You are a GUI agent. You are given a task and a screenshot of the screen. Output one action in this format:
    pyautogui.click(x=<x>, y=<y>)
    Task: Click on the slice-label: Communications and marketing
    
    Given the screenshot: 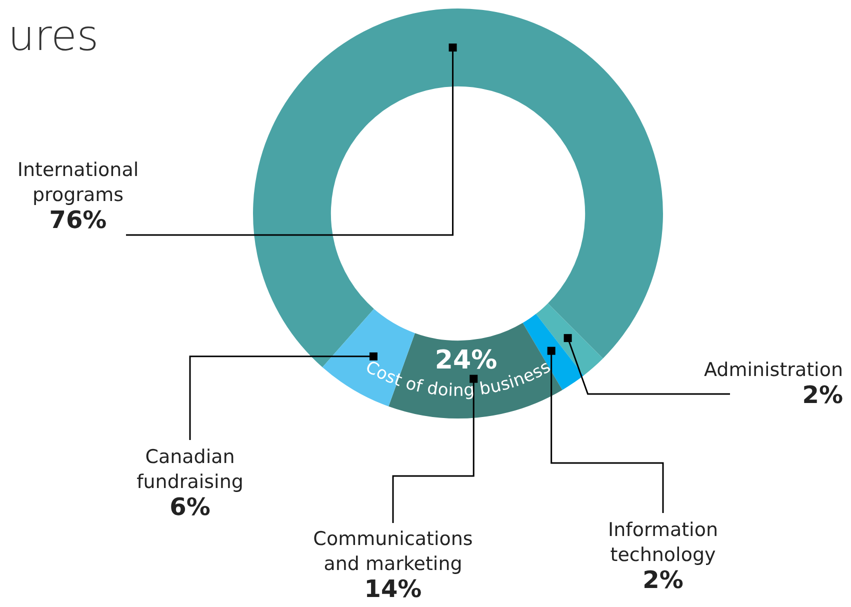 What is the action you would take?
    pyautogui.click(x=393, y=551)
    